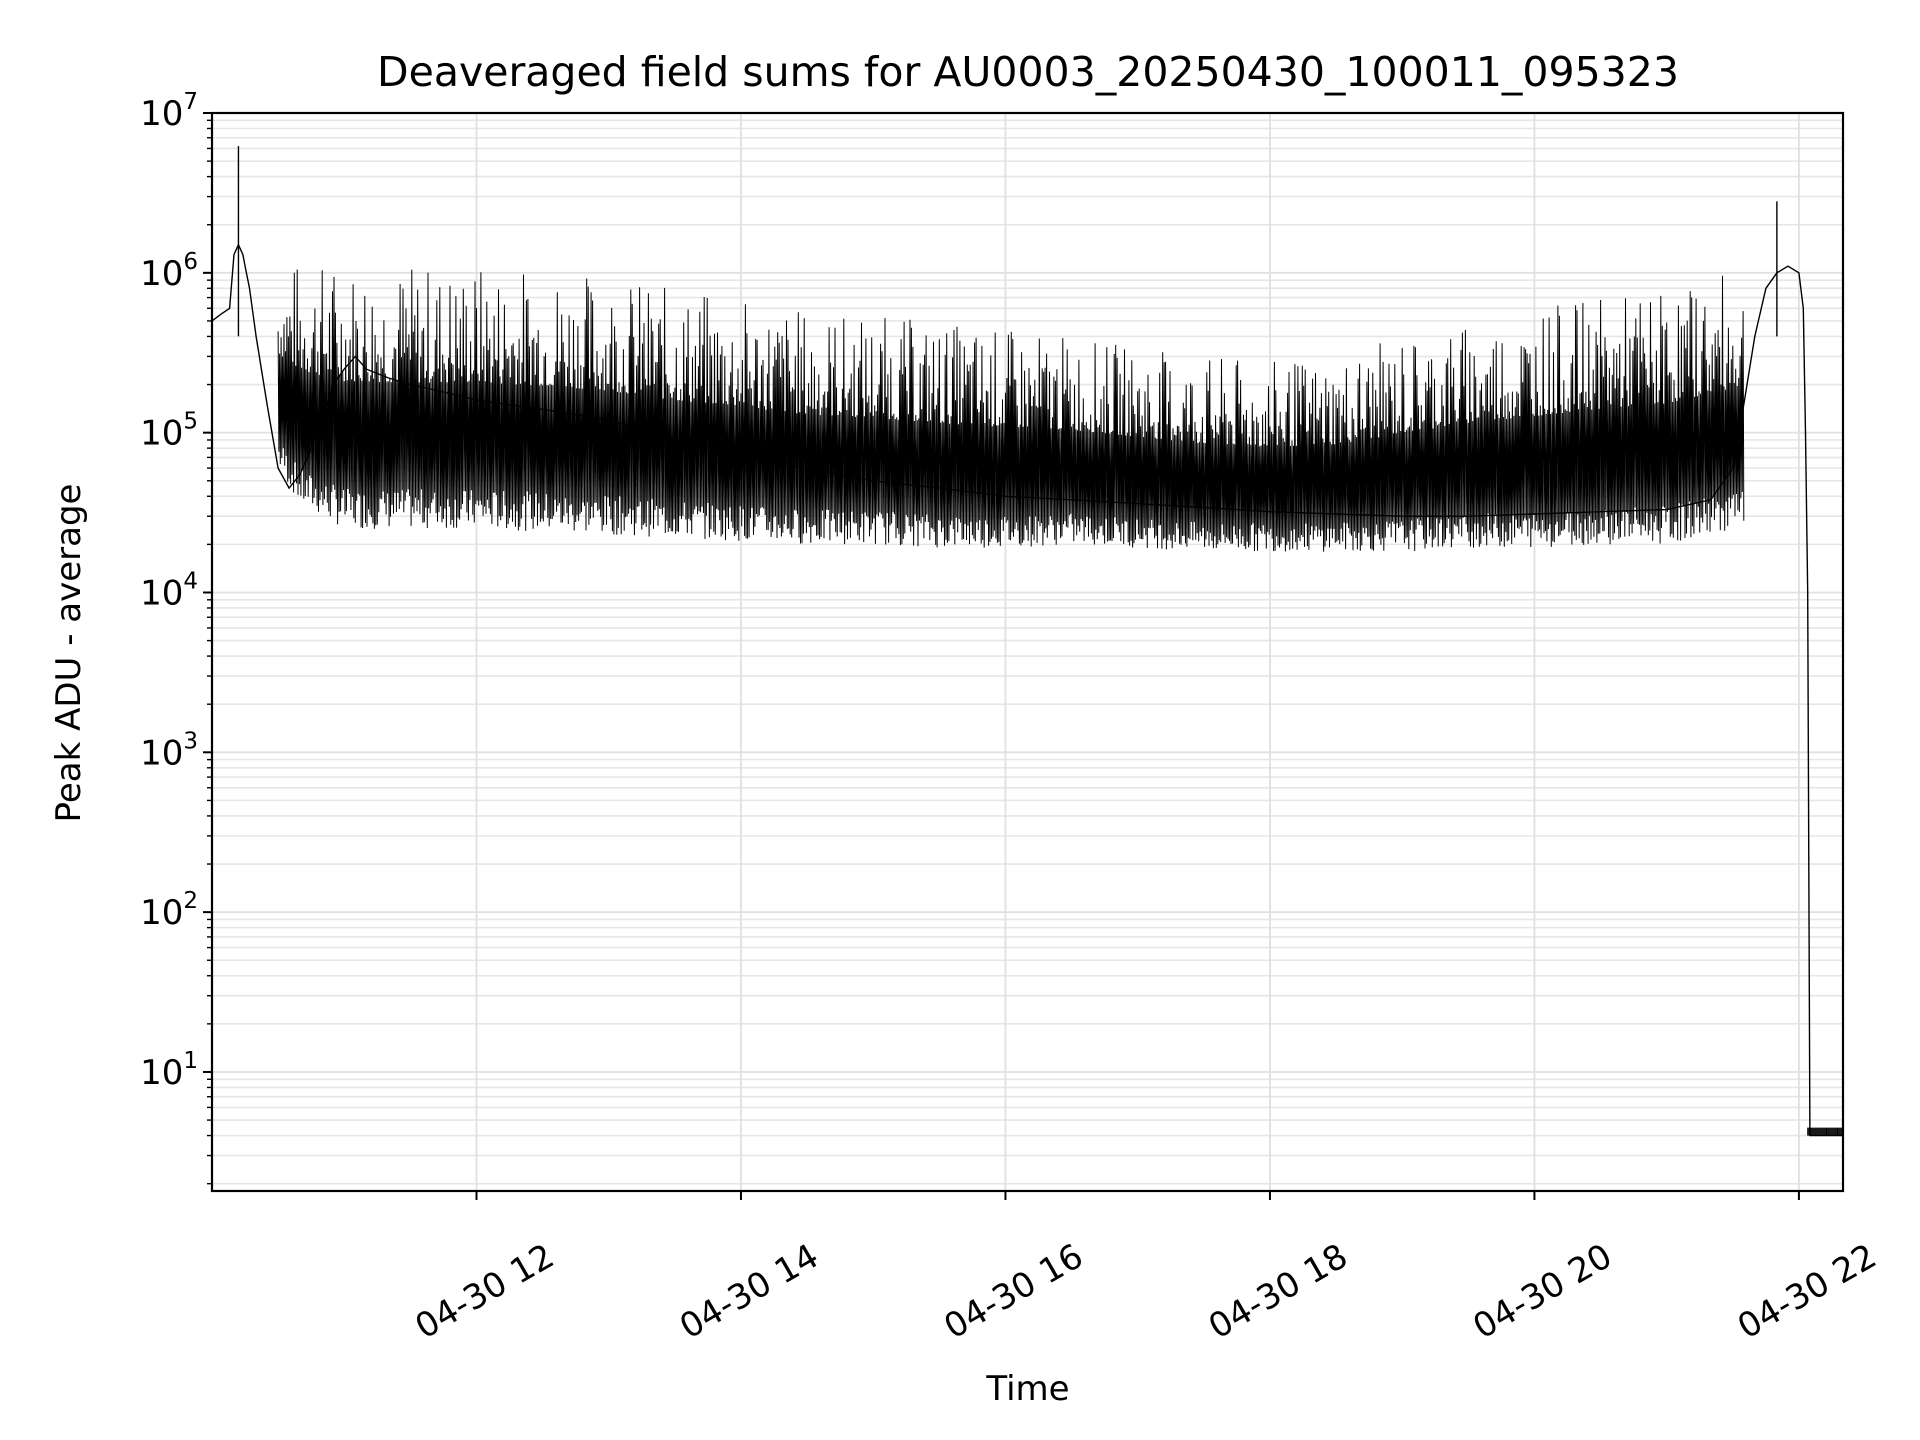 The width and height of the screenshot is (1920, 1440). I want to click on y-tick-label: 10⁴, so click(169, 590).